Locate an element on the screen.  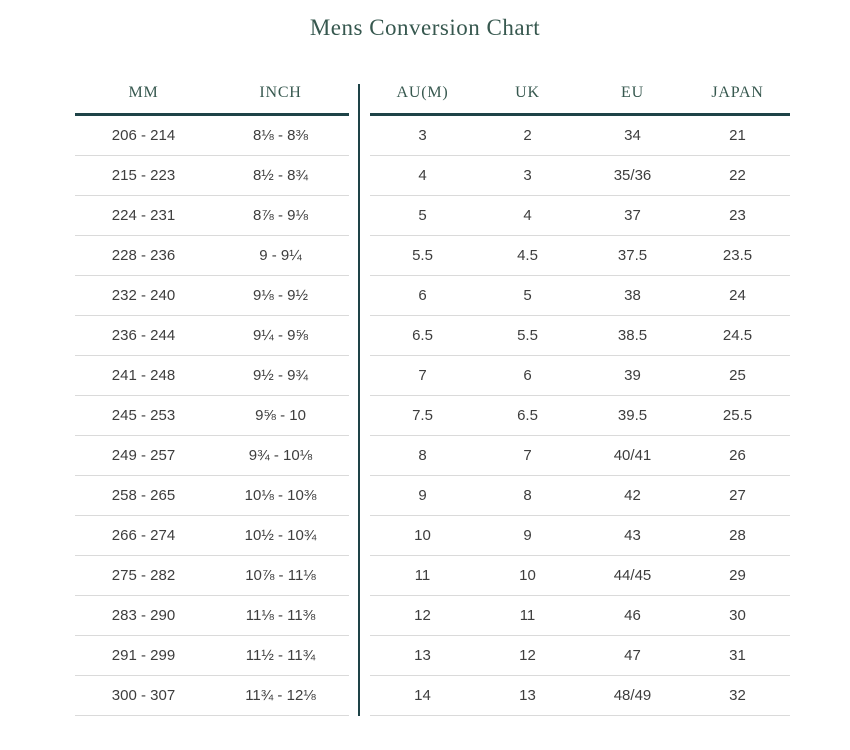
table-cell-eu: 38 is located at coordinates (632, 295).